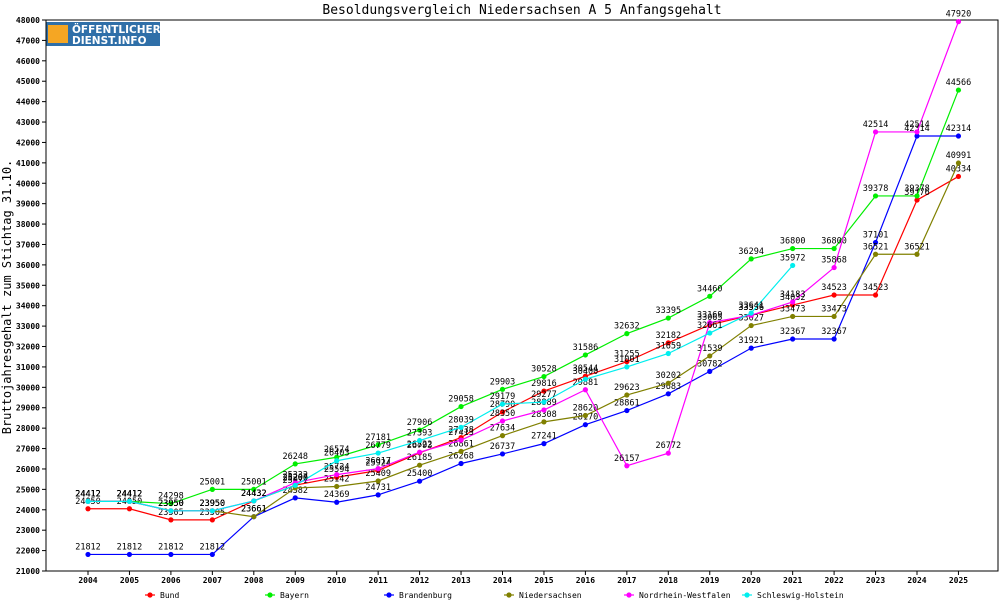 This screenshot has height=600, width=1000. What do you see at coordinates (28, 244) in the screenshot?
I see `y-tick-label: 37000` at bounding box center [28, 244].